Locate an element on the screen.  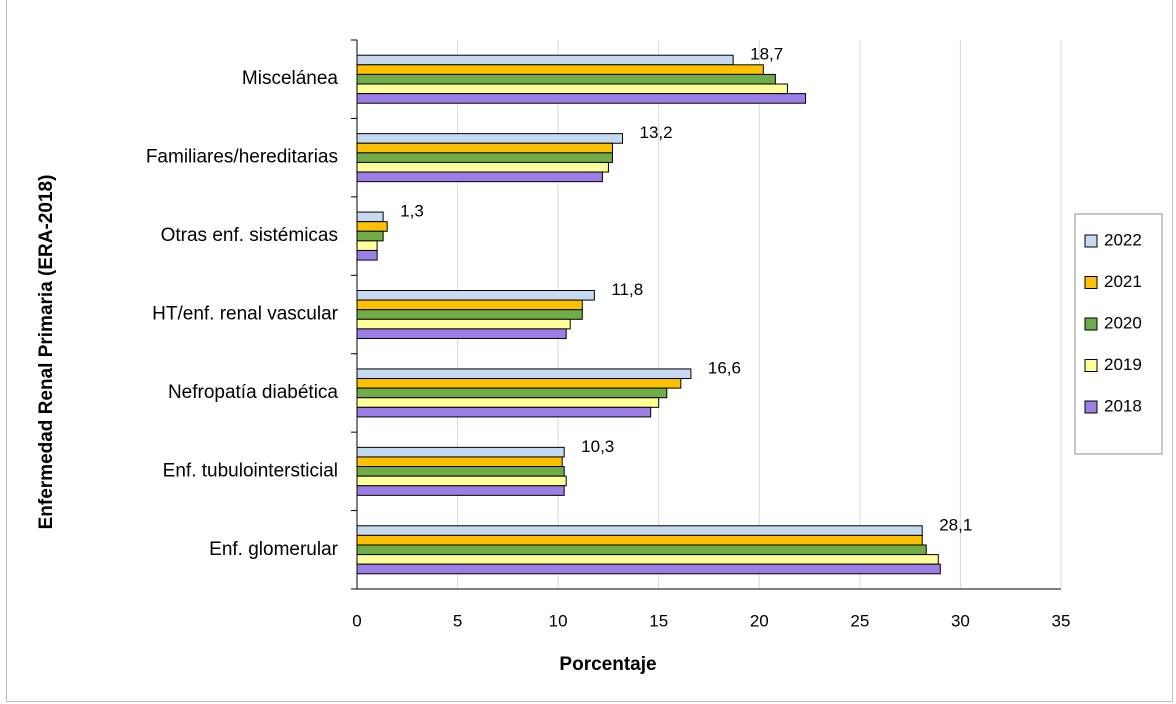
data-label: 13,2 is located at coordinates (656, 132).